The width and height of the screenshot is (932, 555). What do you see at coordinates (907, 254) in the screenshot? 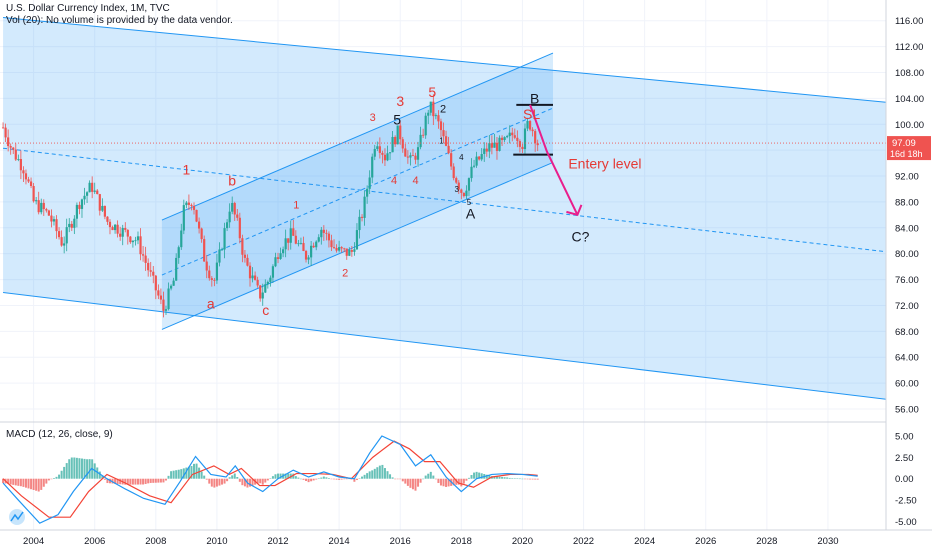
I see `price-tick-label: 80.00` at bounding box center [907, 254].